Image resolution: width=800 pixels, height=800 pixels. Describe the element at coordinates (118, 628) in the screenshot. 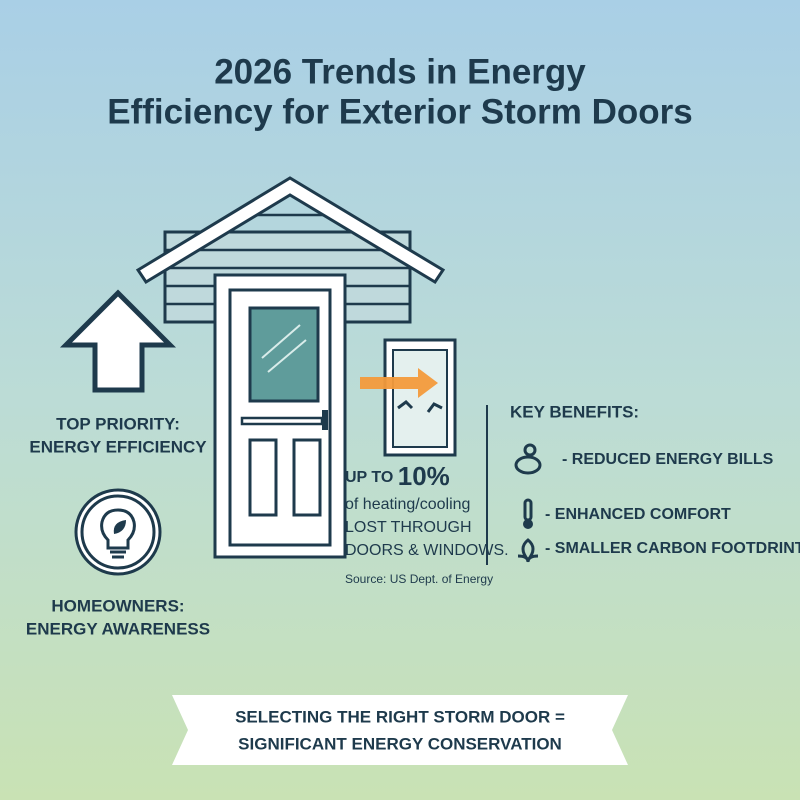

I see `awareness-value: ENERGY AWARENESS` at that location.